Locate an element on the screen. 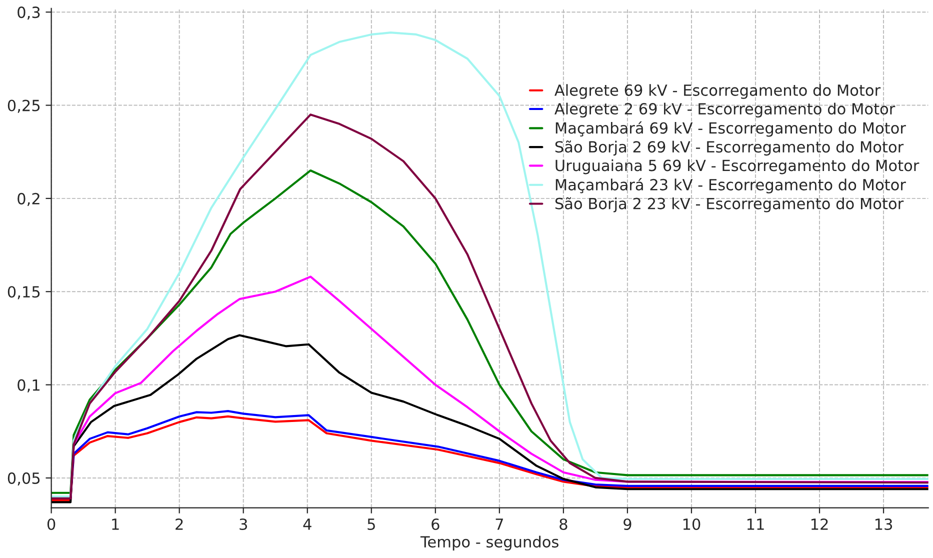 The height and width of the screenshot is (558, 933). x-tick-label: 3 is located at coordinates (243, 524).